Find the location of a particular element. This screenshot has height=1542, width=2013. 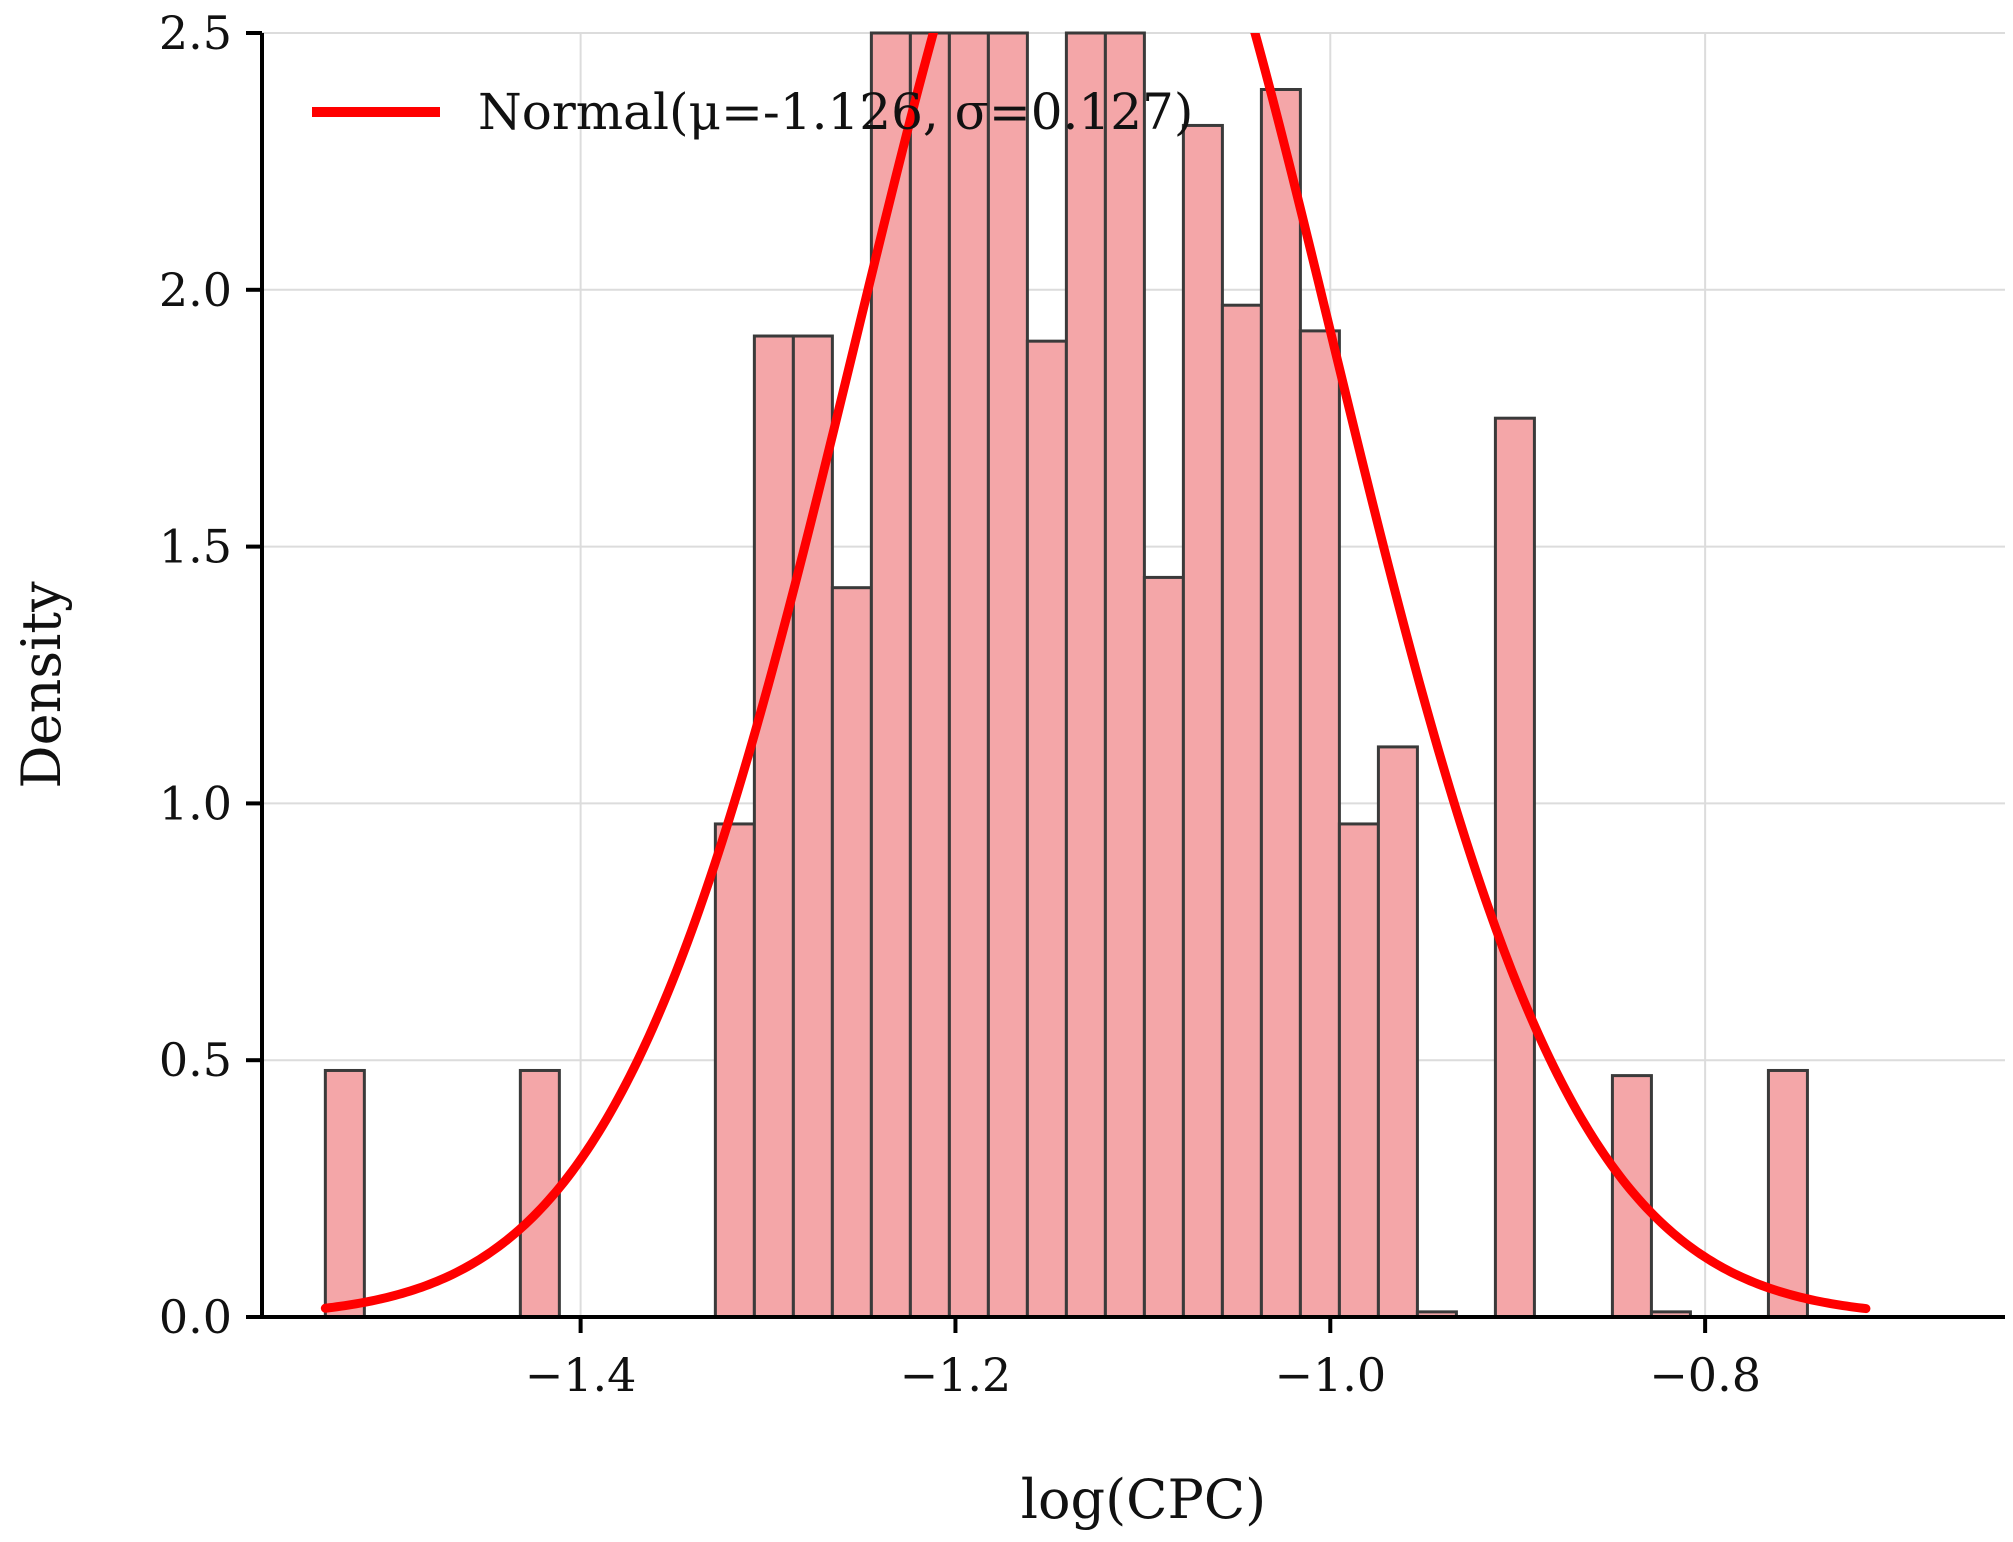

x-tick-label-0: −1.4 is located at coordinates (581, 1375).